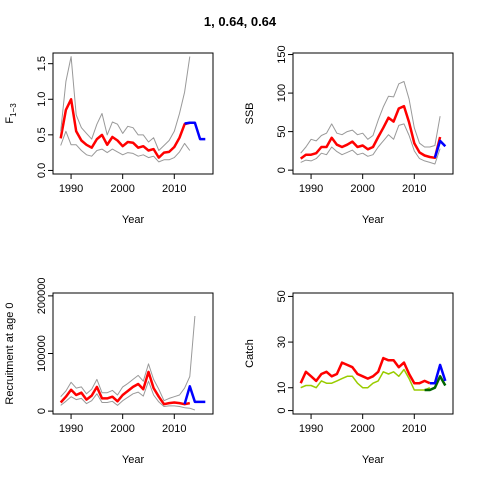  I want to click on y-axis-label-text: F, so click(10, 120).